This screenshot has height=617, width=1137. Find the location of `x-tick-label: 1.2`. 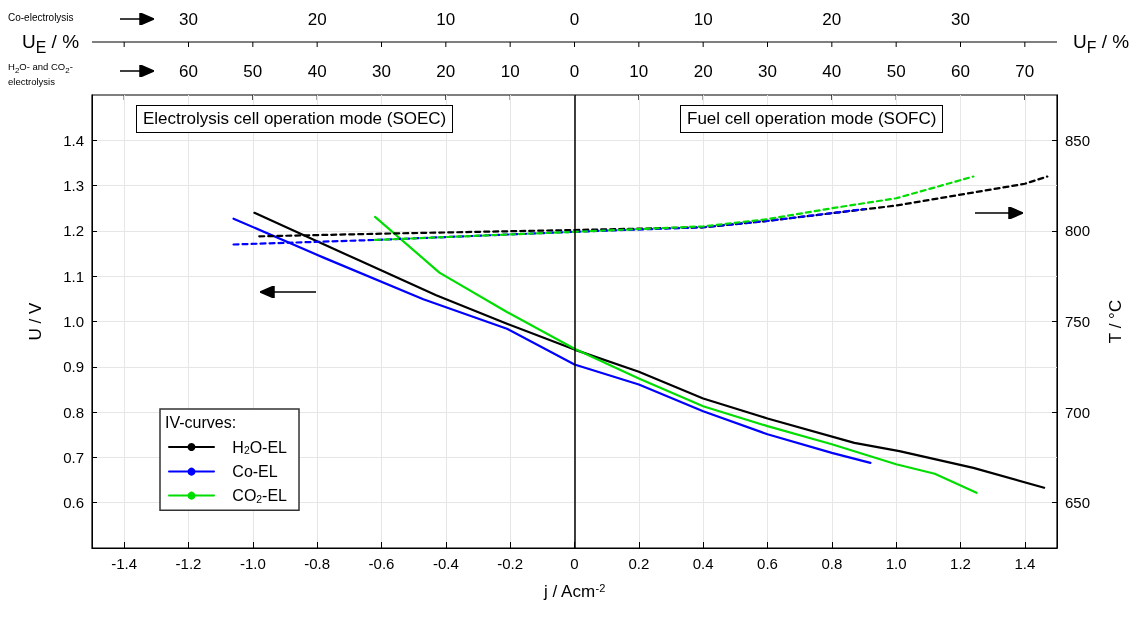

x-tick-label: 1.2 is located at coordinates (960, 563).